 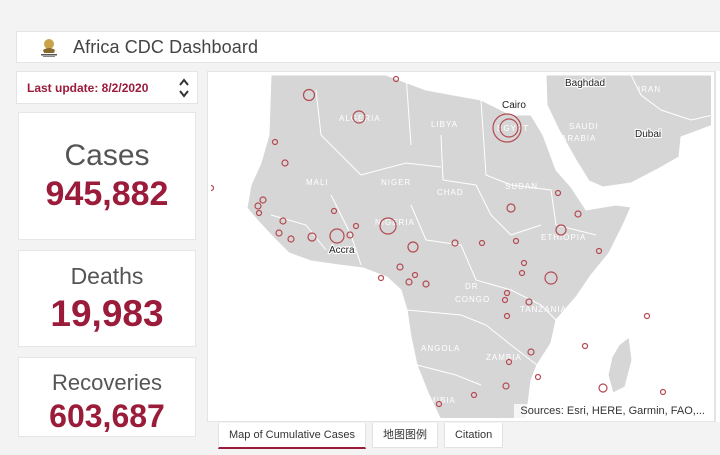 I want to click on app-title: Africa CDC Dashboard, so click(x=166, y=46).